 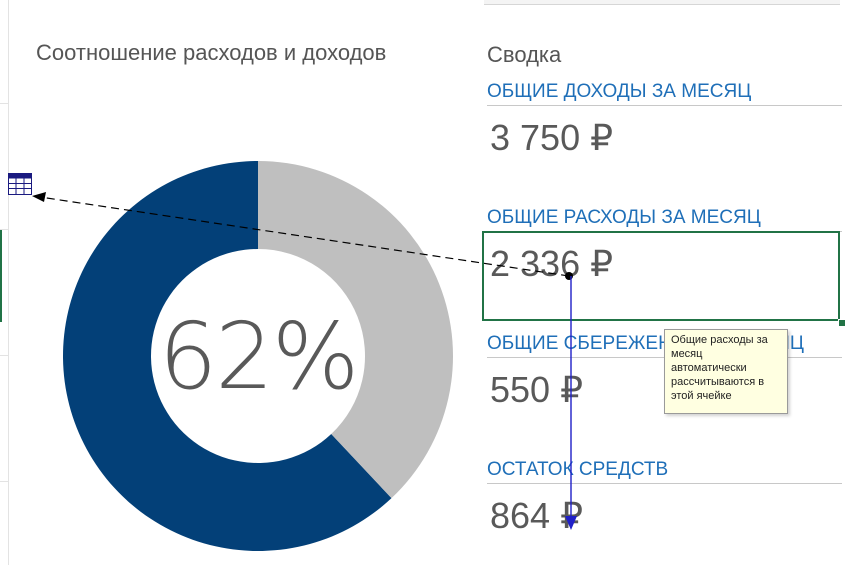 What do you see at coordinates (39, 197) in the screenshot?
I see `precedent-arrowhead` at bounding box center [39, 197].